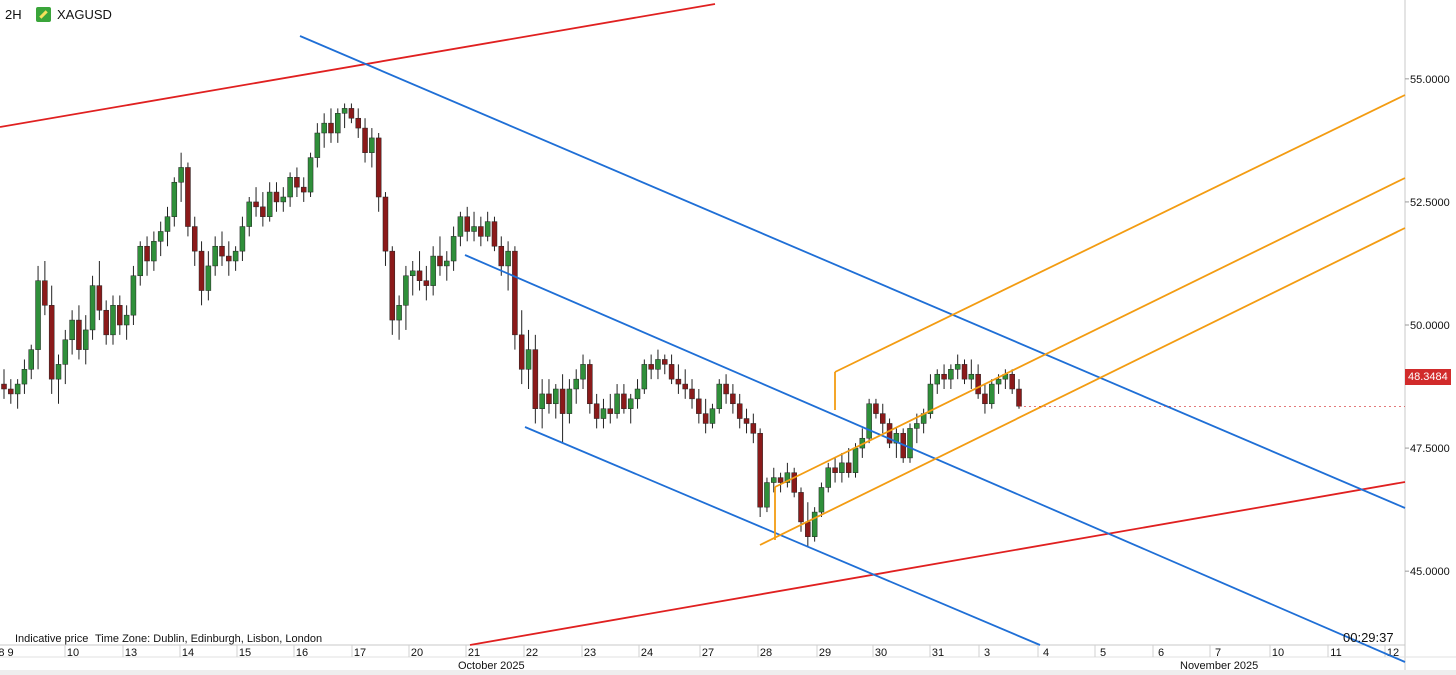  Describe the element at coordinates (825, 653) in the screenshot. I see `x-tick-label: 29` at that location.